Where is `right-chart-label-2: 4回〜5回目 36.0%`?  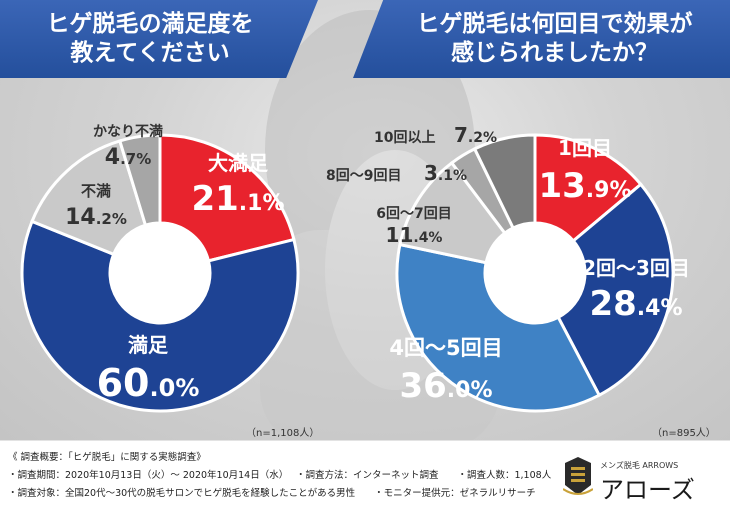
right-chart-label-2: 4回〜5回目 36.0% is located at coordinates (445, 371).